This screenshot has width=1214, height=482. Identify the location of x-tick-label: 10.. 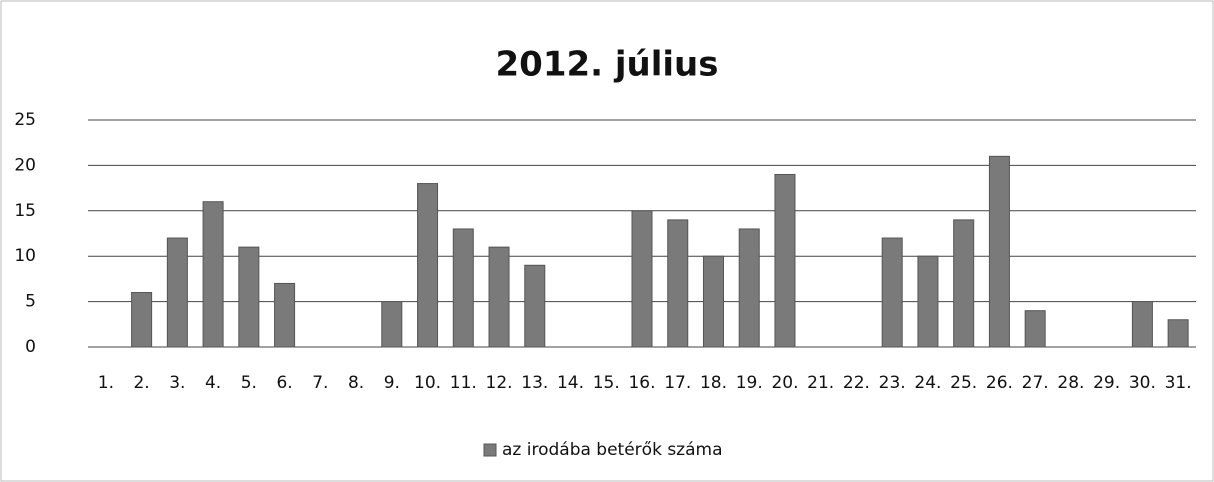
(427, 383).